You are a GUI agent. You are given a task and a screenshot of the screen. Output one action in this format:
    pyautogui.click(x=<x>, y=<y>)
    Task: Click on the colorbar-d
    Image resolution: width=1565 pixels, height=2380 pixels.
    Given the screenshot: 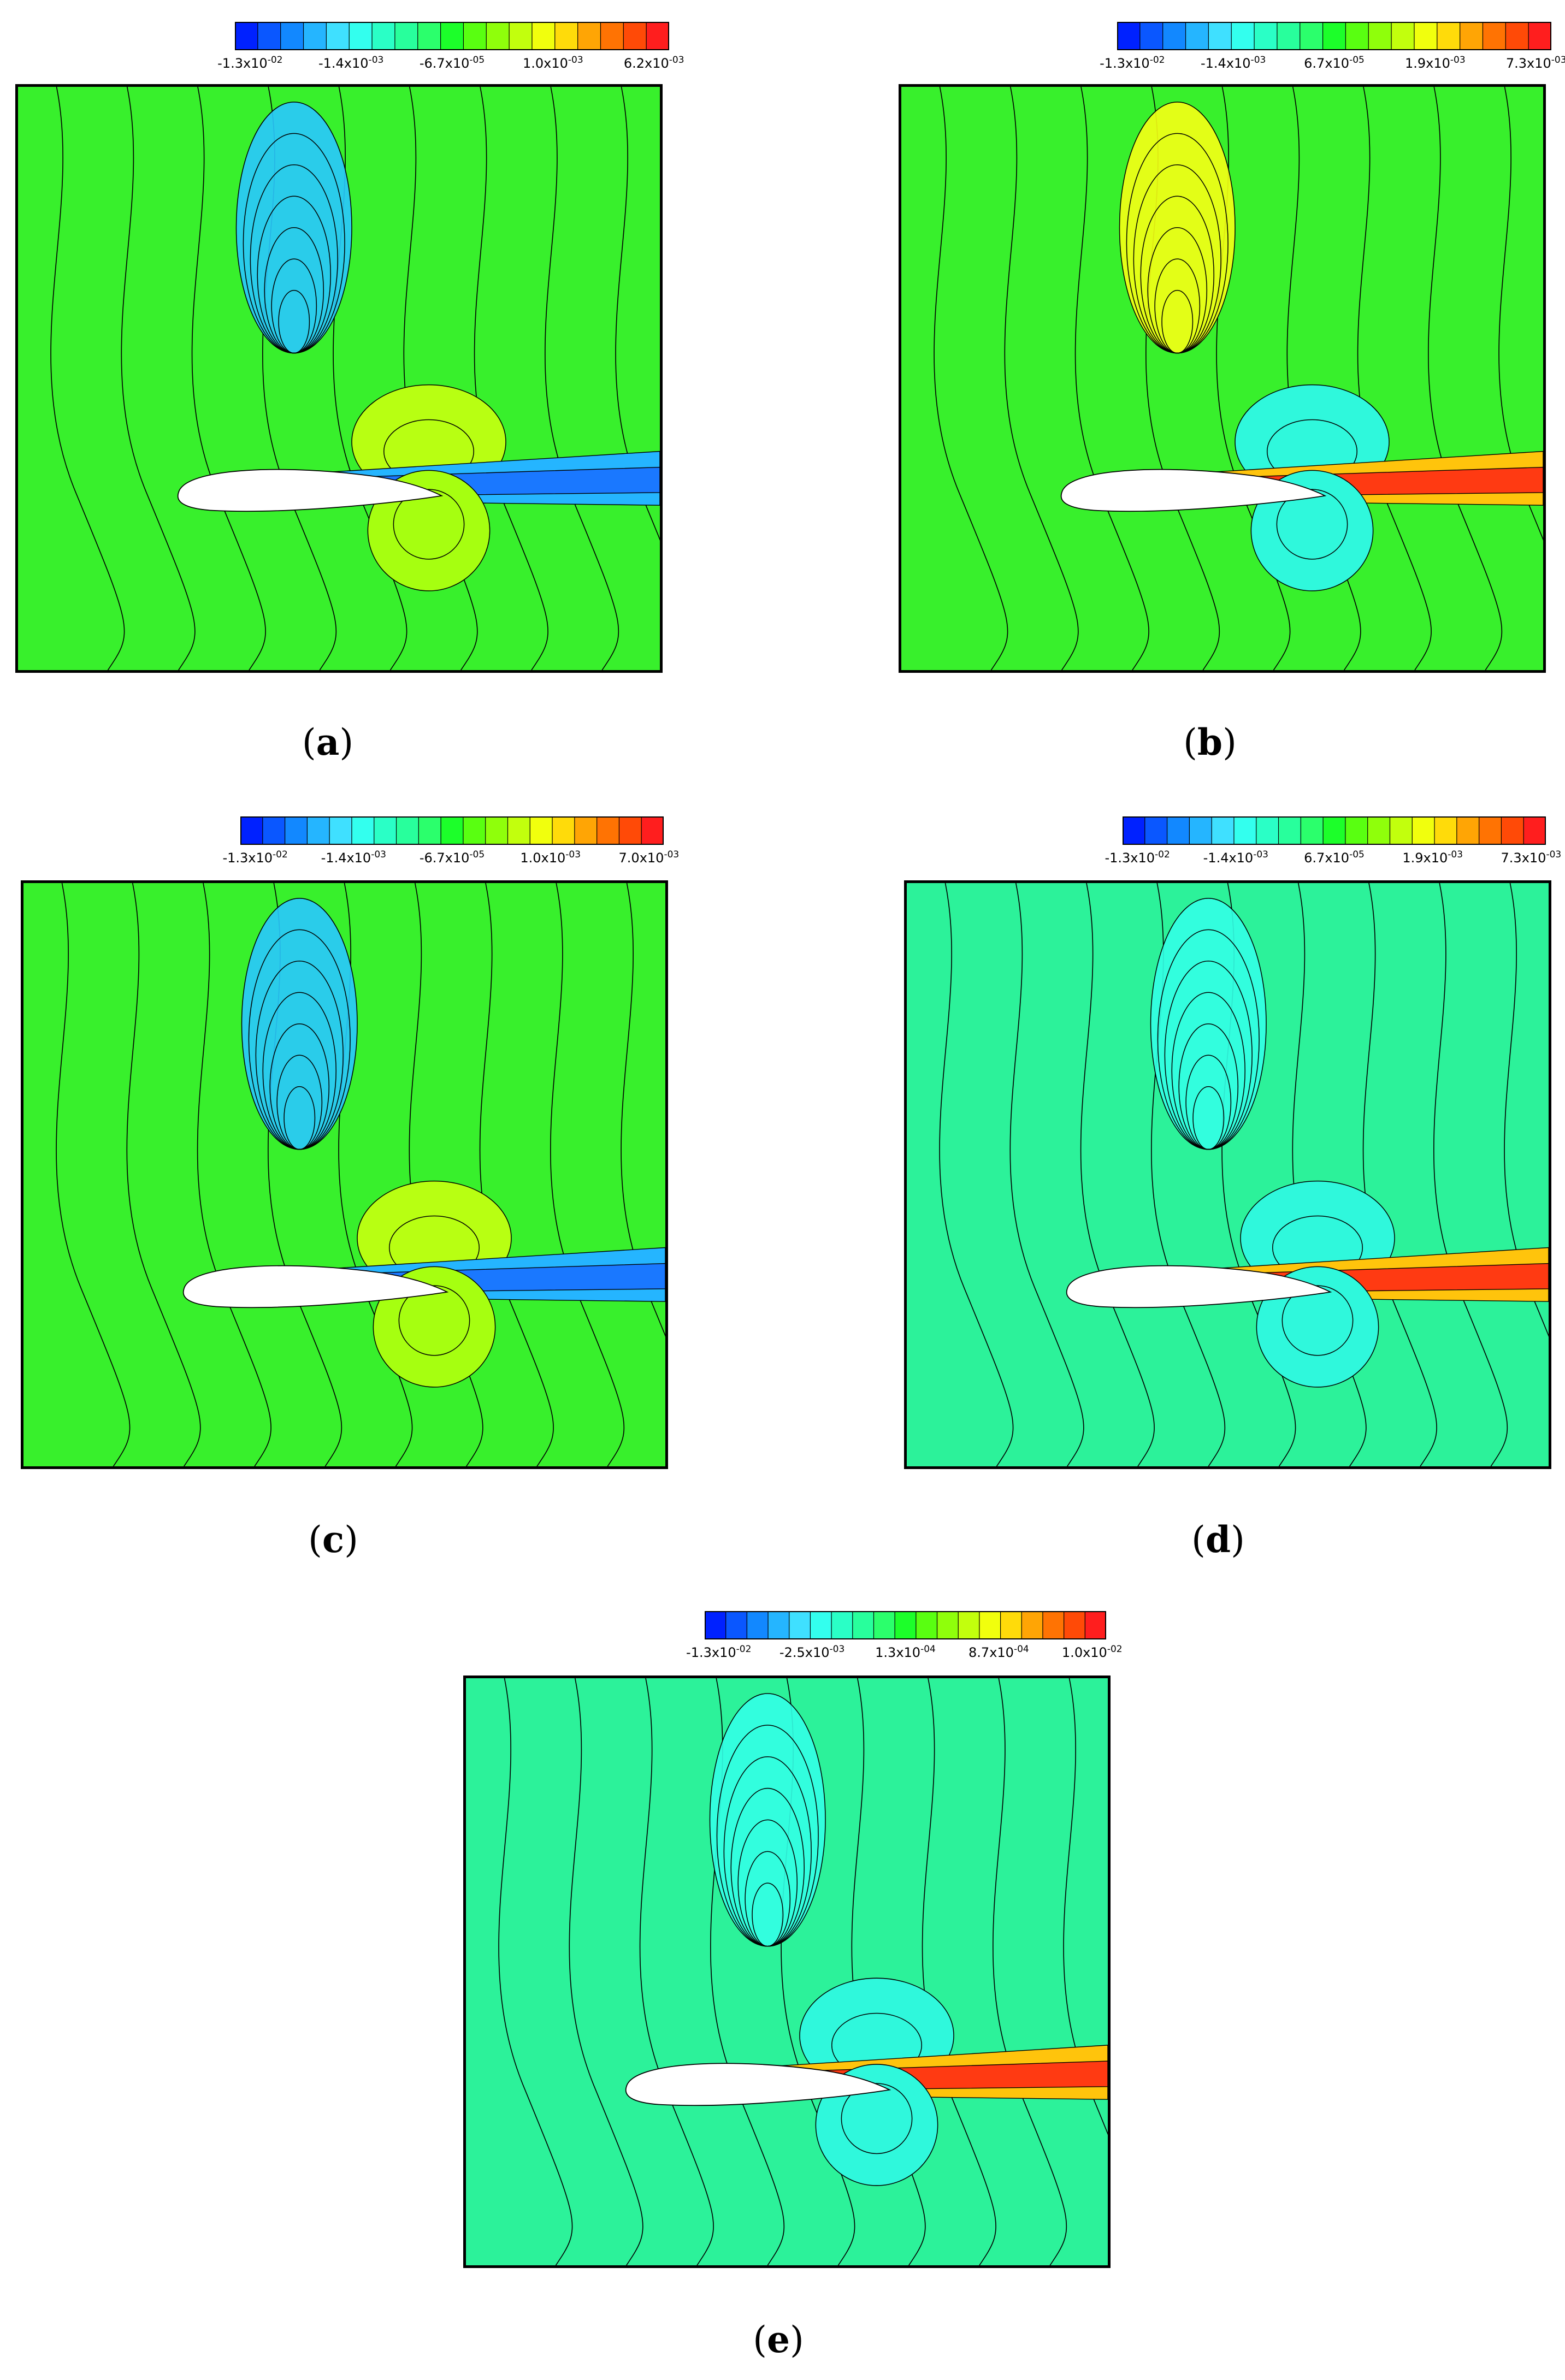 What is the action you would take?
    pyautogui.click(x=1334, y=830)
    